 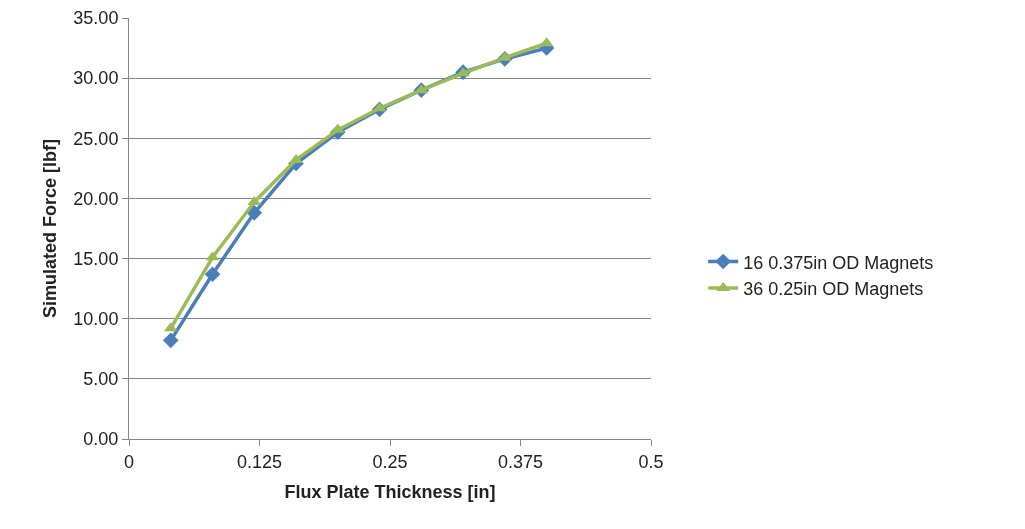 I want to click on y-tick-label: 35.00, so click(x=96, y=18).